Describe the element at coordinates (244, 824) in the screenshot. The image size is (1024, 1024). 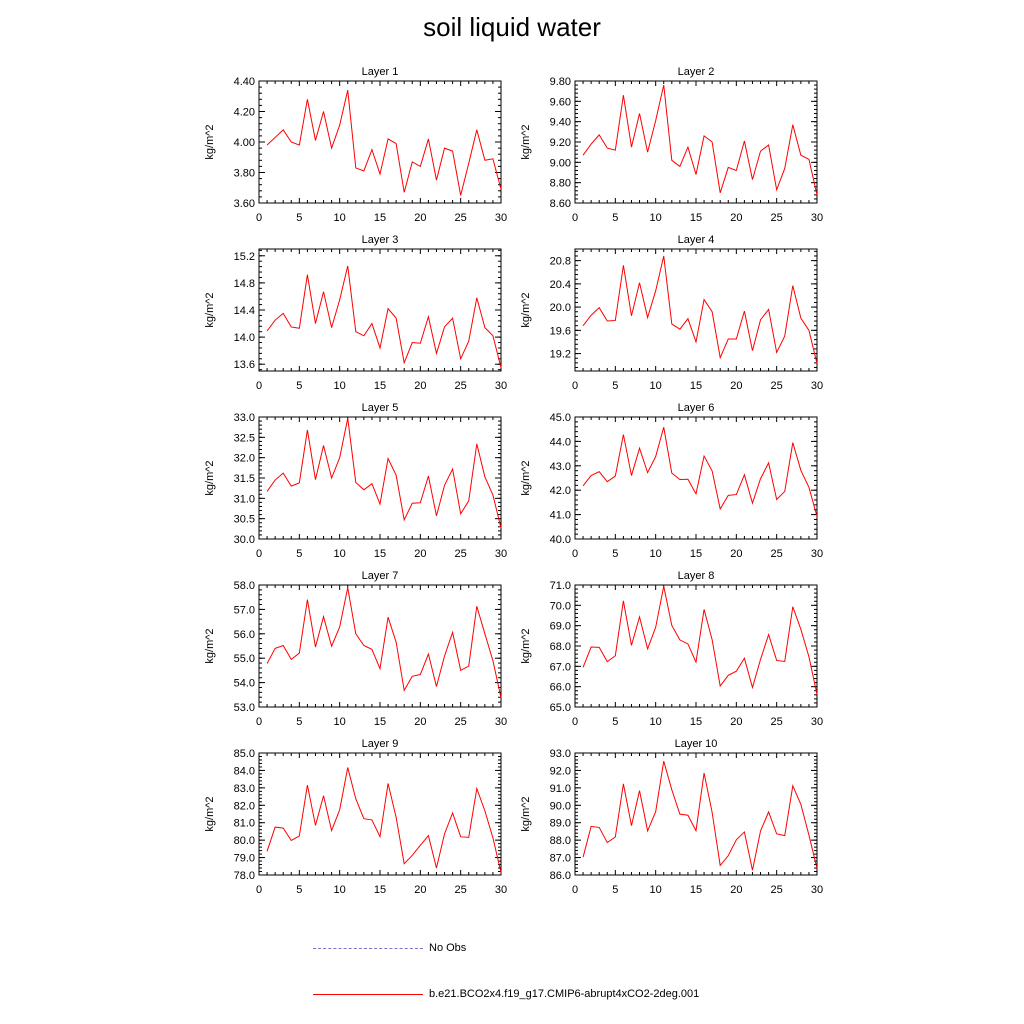
I see `layer-9-ytick-label: 81.0` at that location.